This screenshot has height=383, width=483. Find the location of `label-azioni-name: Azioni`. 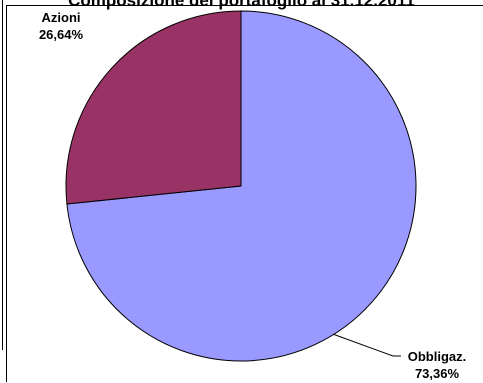

label-azioni-name: Azioni is located at coordinates (61, 17).